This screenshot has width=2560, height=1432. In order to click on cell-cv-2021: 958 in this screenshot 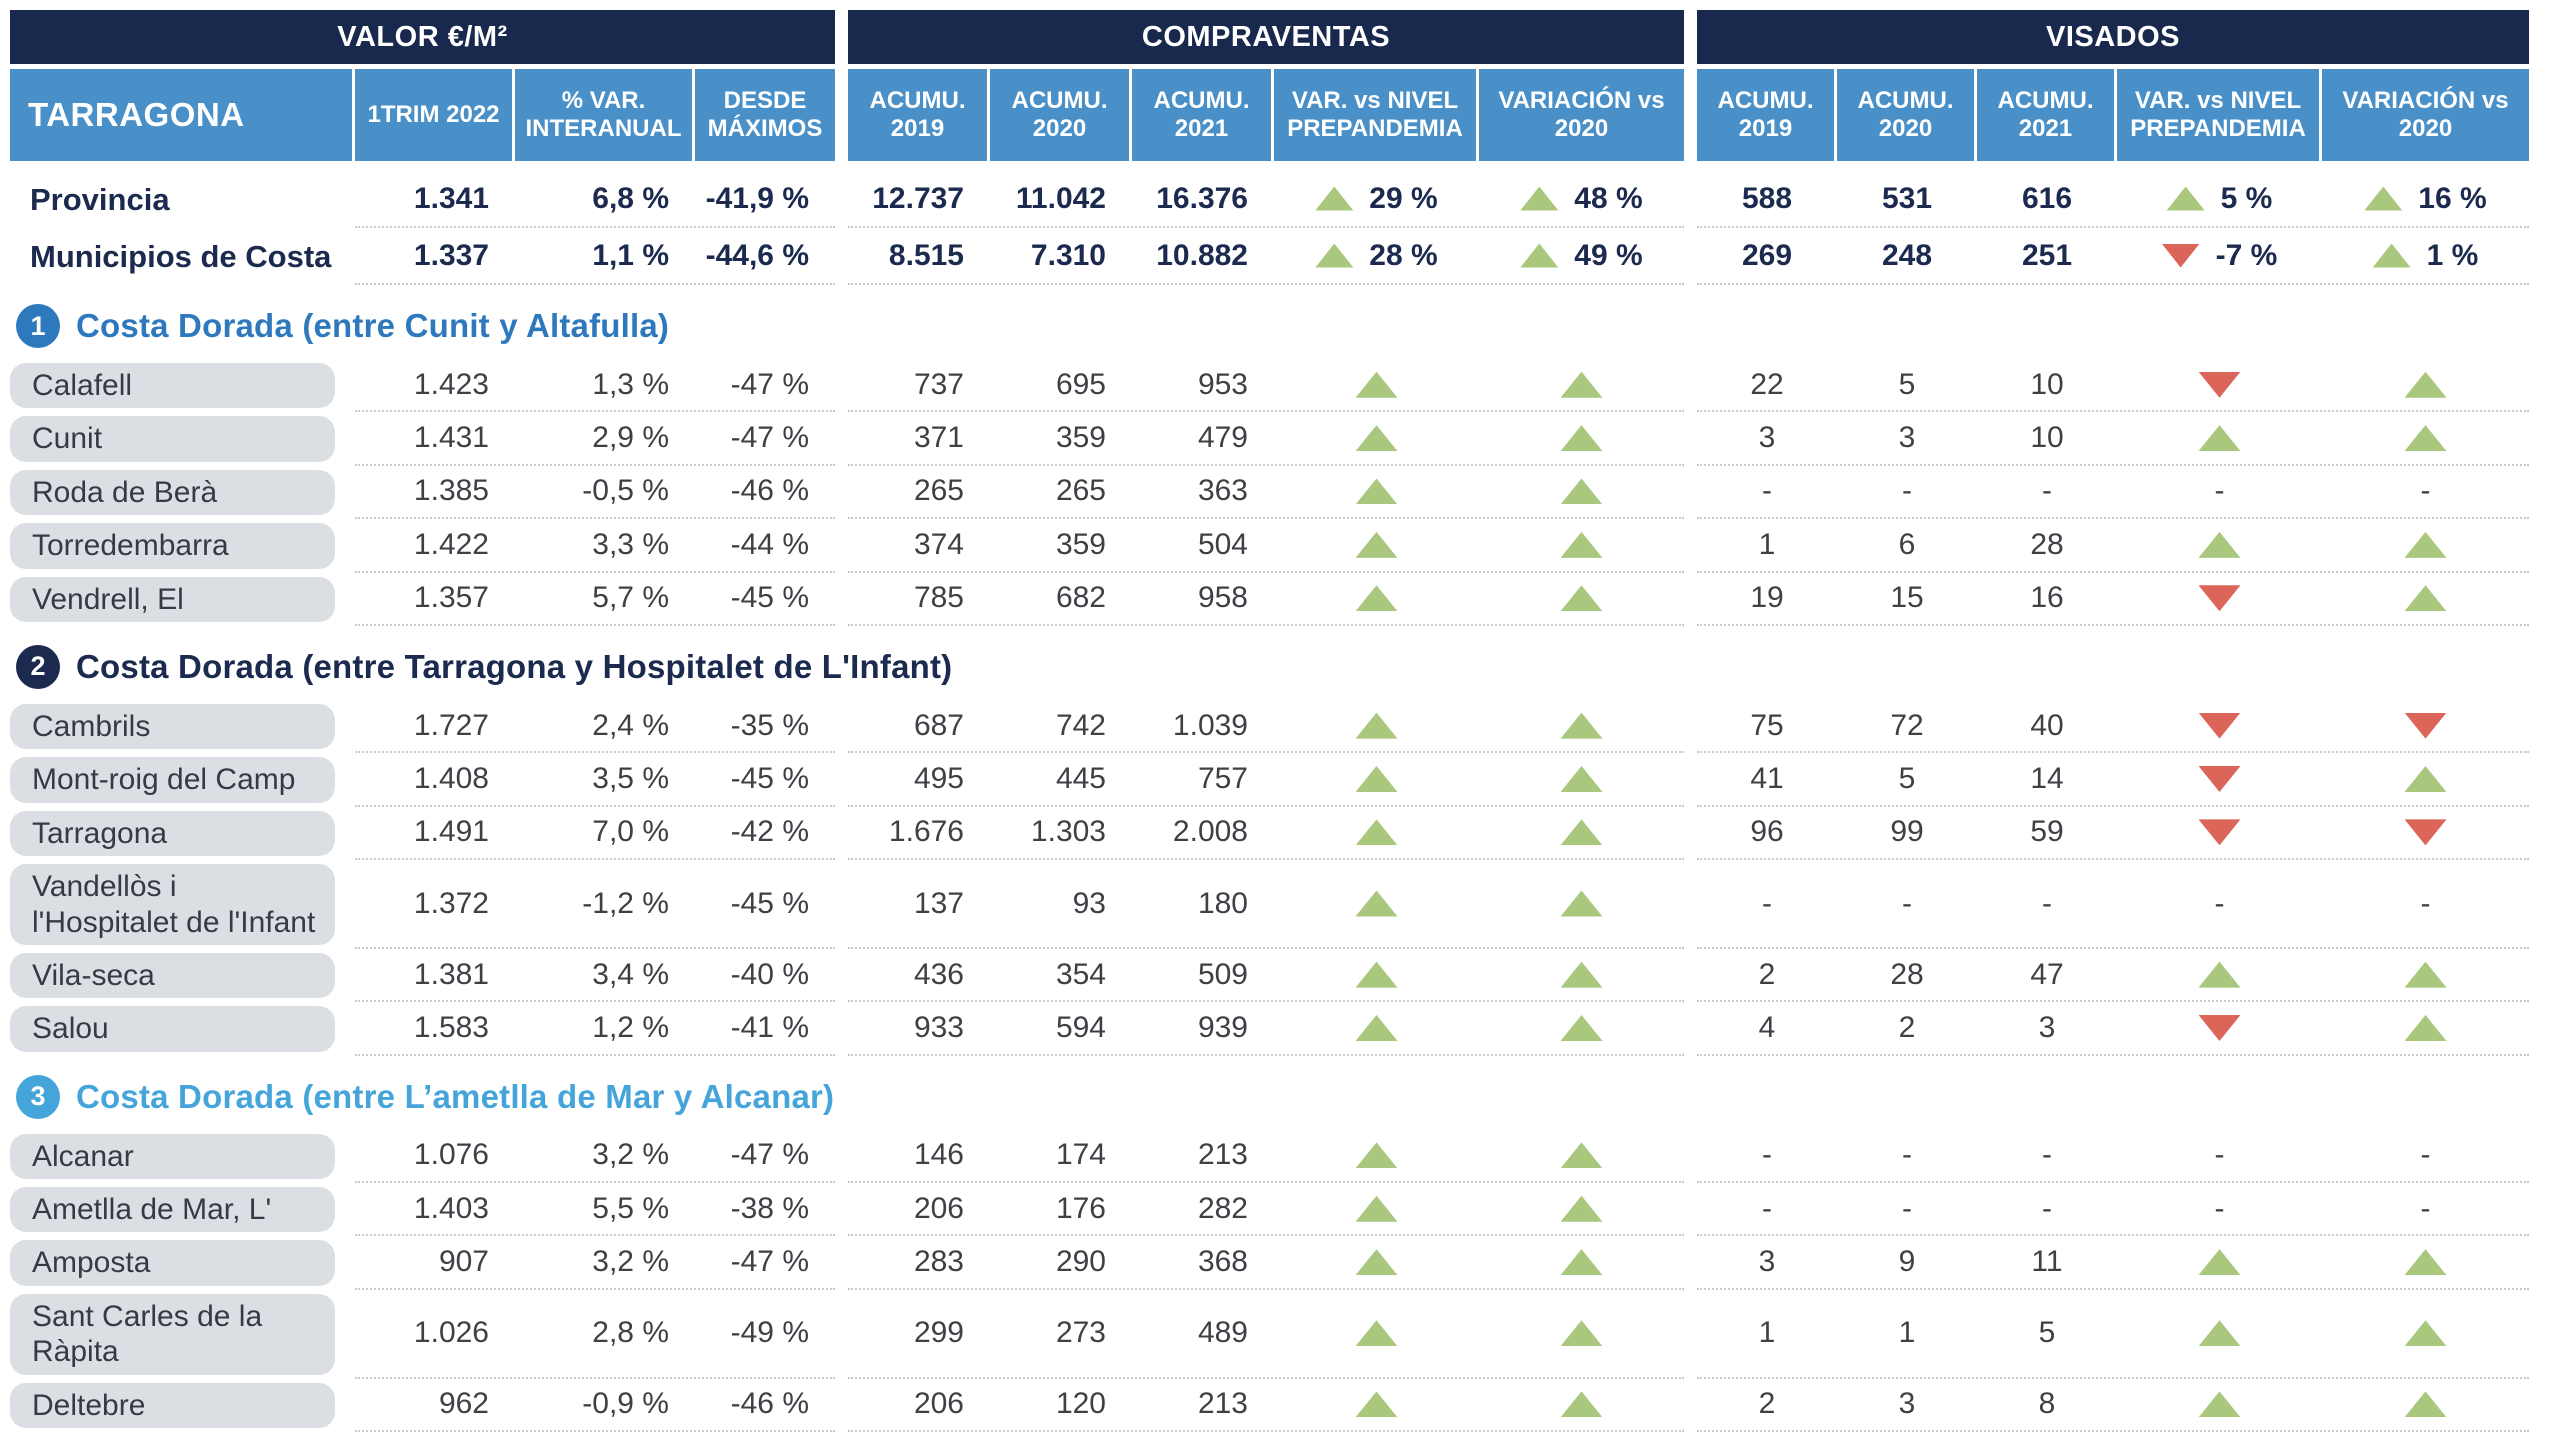, I will do `click(1222, 598)`.